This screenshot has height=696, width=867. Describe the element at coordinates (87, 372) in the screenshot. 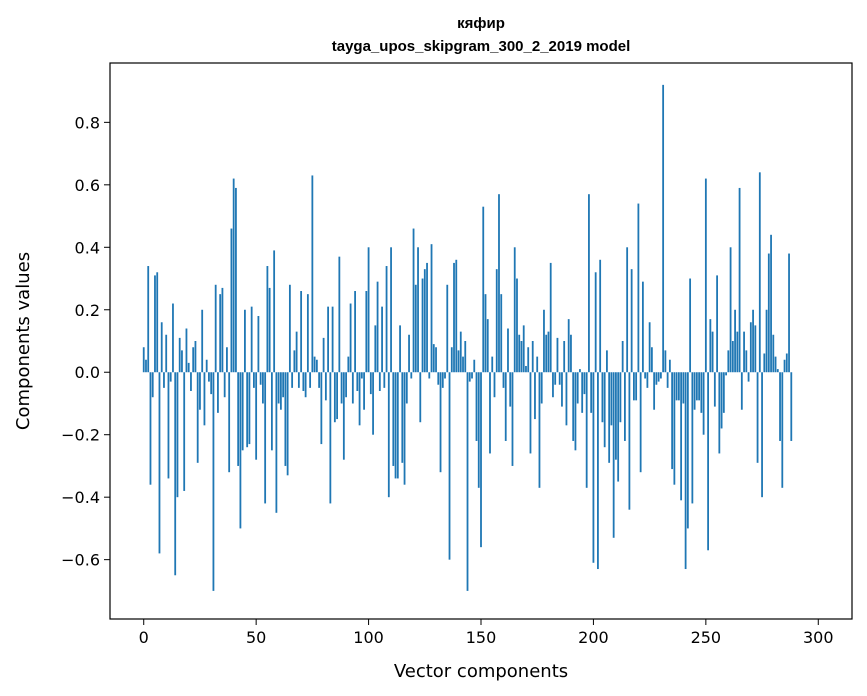

I see `y-tick-label: 0.0` at that location.